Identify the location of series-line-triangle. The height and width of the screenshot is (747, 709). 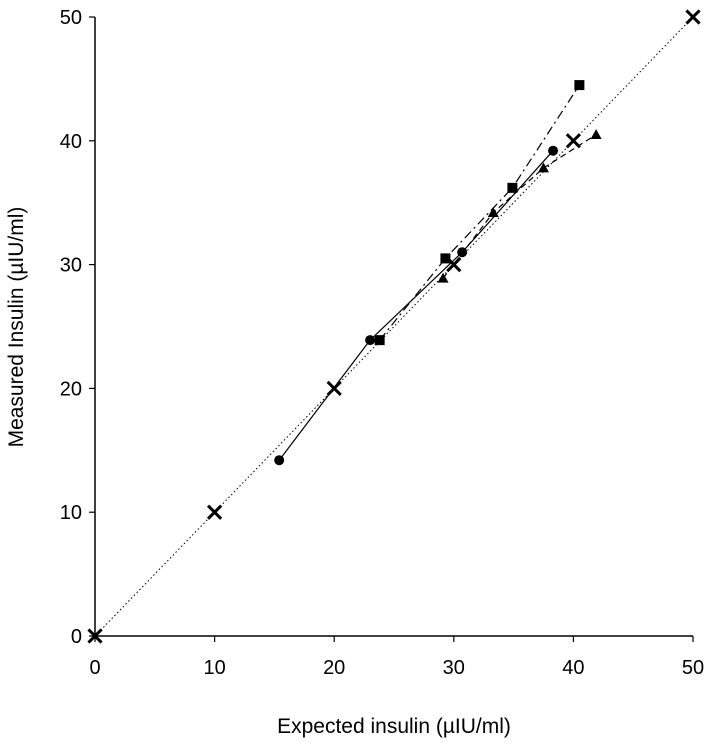
(519, 206).